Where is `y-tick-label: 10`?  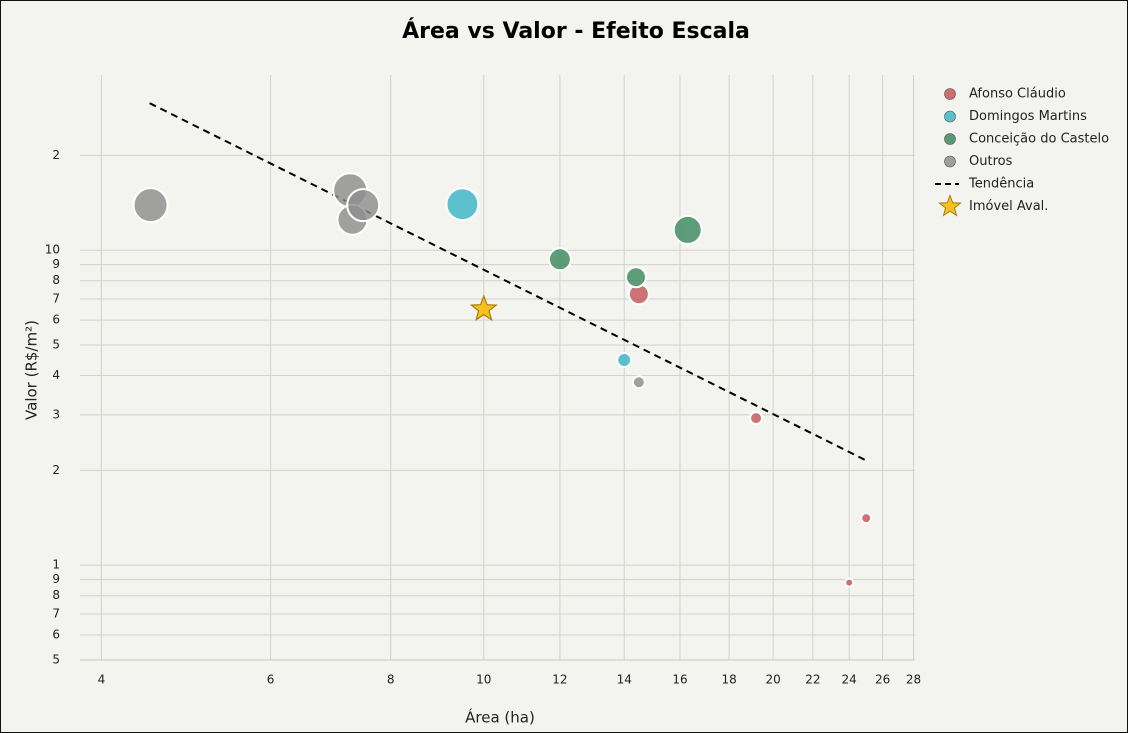
y-tick-label: 10 is located at coordinates (52, 250).